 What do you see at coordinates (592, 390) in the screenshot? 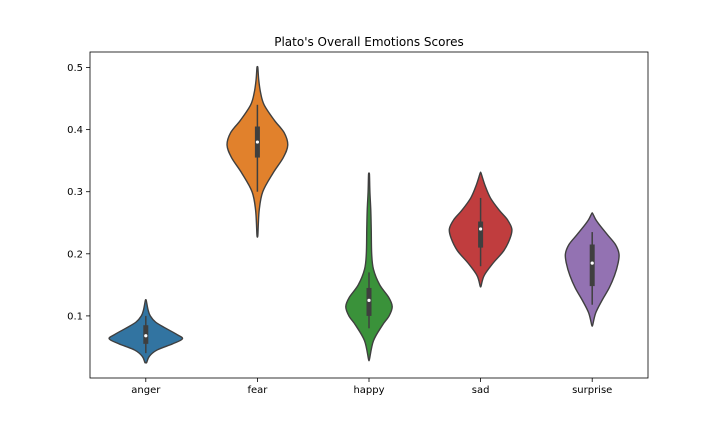
I see `x-tick-label-surprise: surprise` at bounding box center [592, 390].